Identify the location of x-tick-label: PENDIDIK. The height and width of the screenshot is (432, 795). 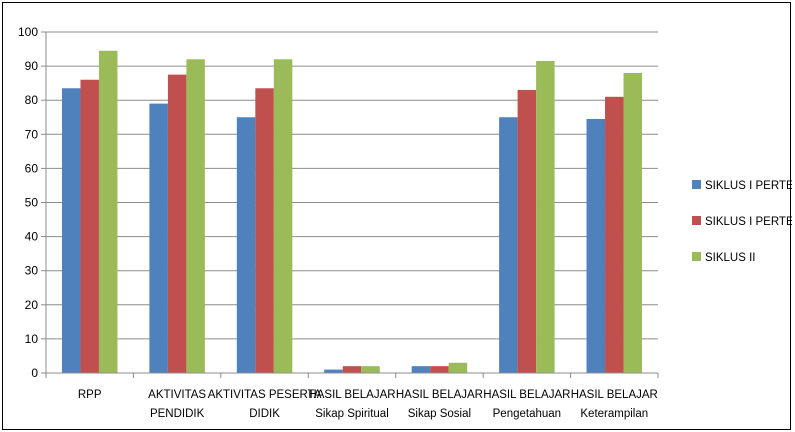
(177, 414).